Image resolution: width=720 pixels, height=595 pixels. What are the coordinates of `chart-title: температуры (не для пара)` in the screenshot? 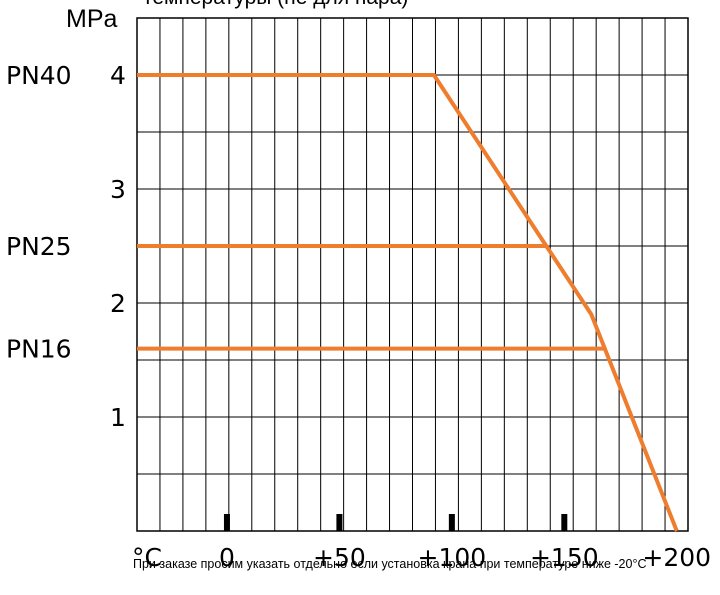 It's located at (275, 5).